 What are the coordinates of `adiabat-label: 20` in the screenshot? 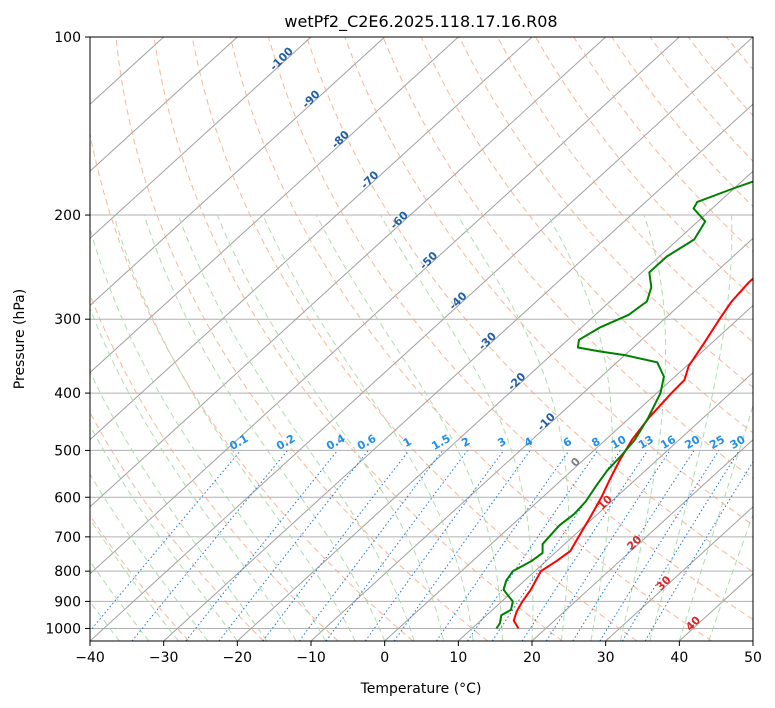 It's located at (634, 543).